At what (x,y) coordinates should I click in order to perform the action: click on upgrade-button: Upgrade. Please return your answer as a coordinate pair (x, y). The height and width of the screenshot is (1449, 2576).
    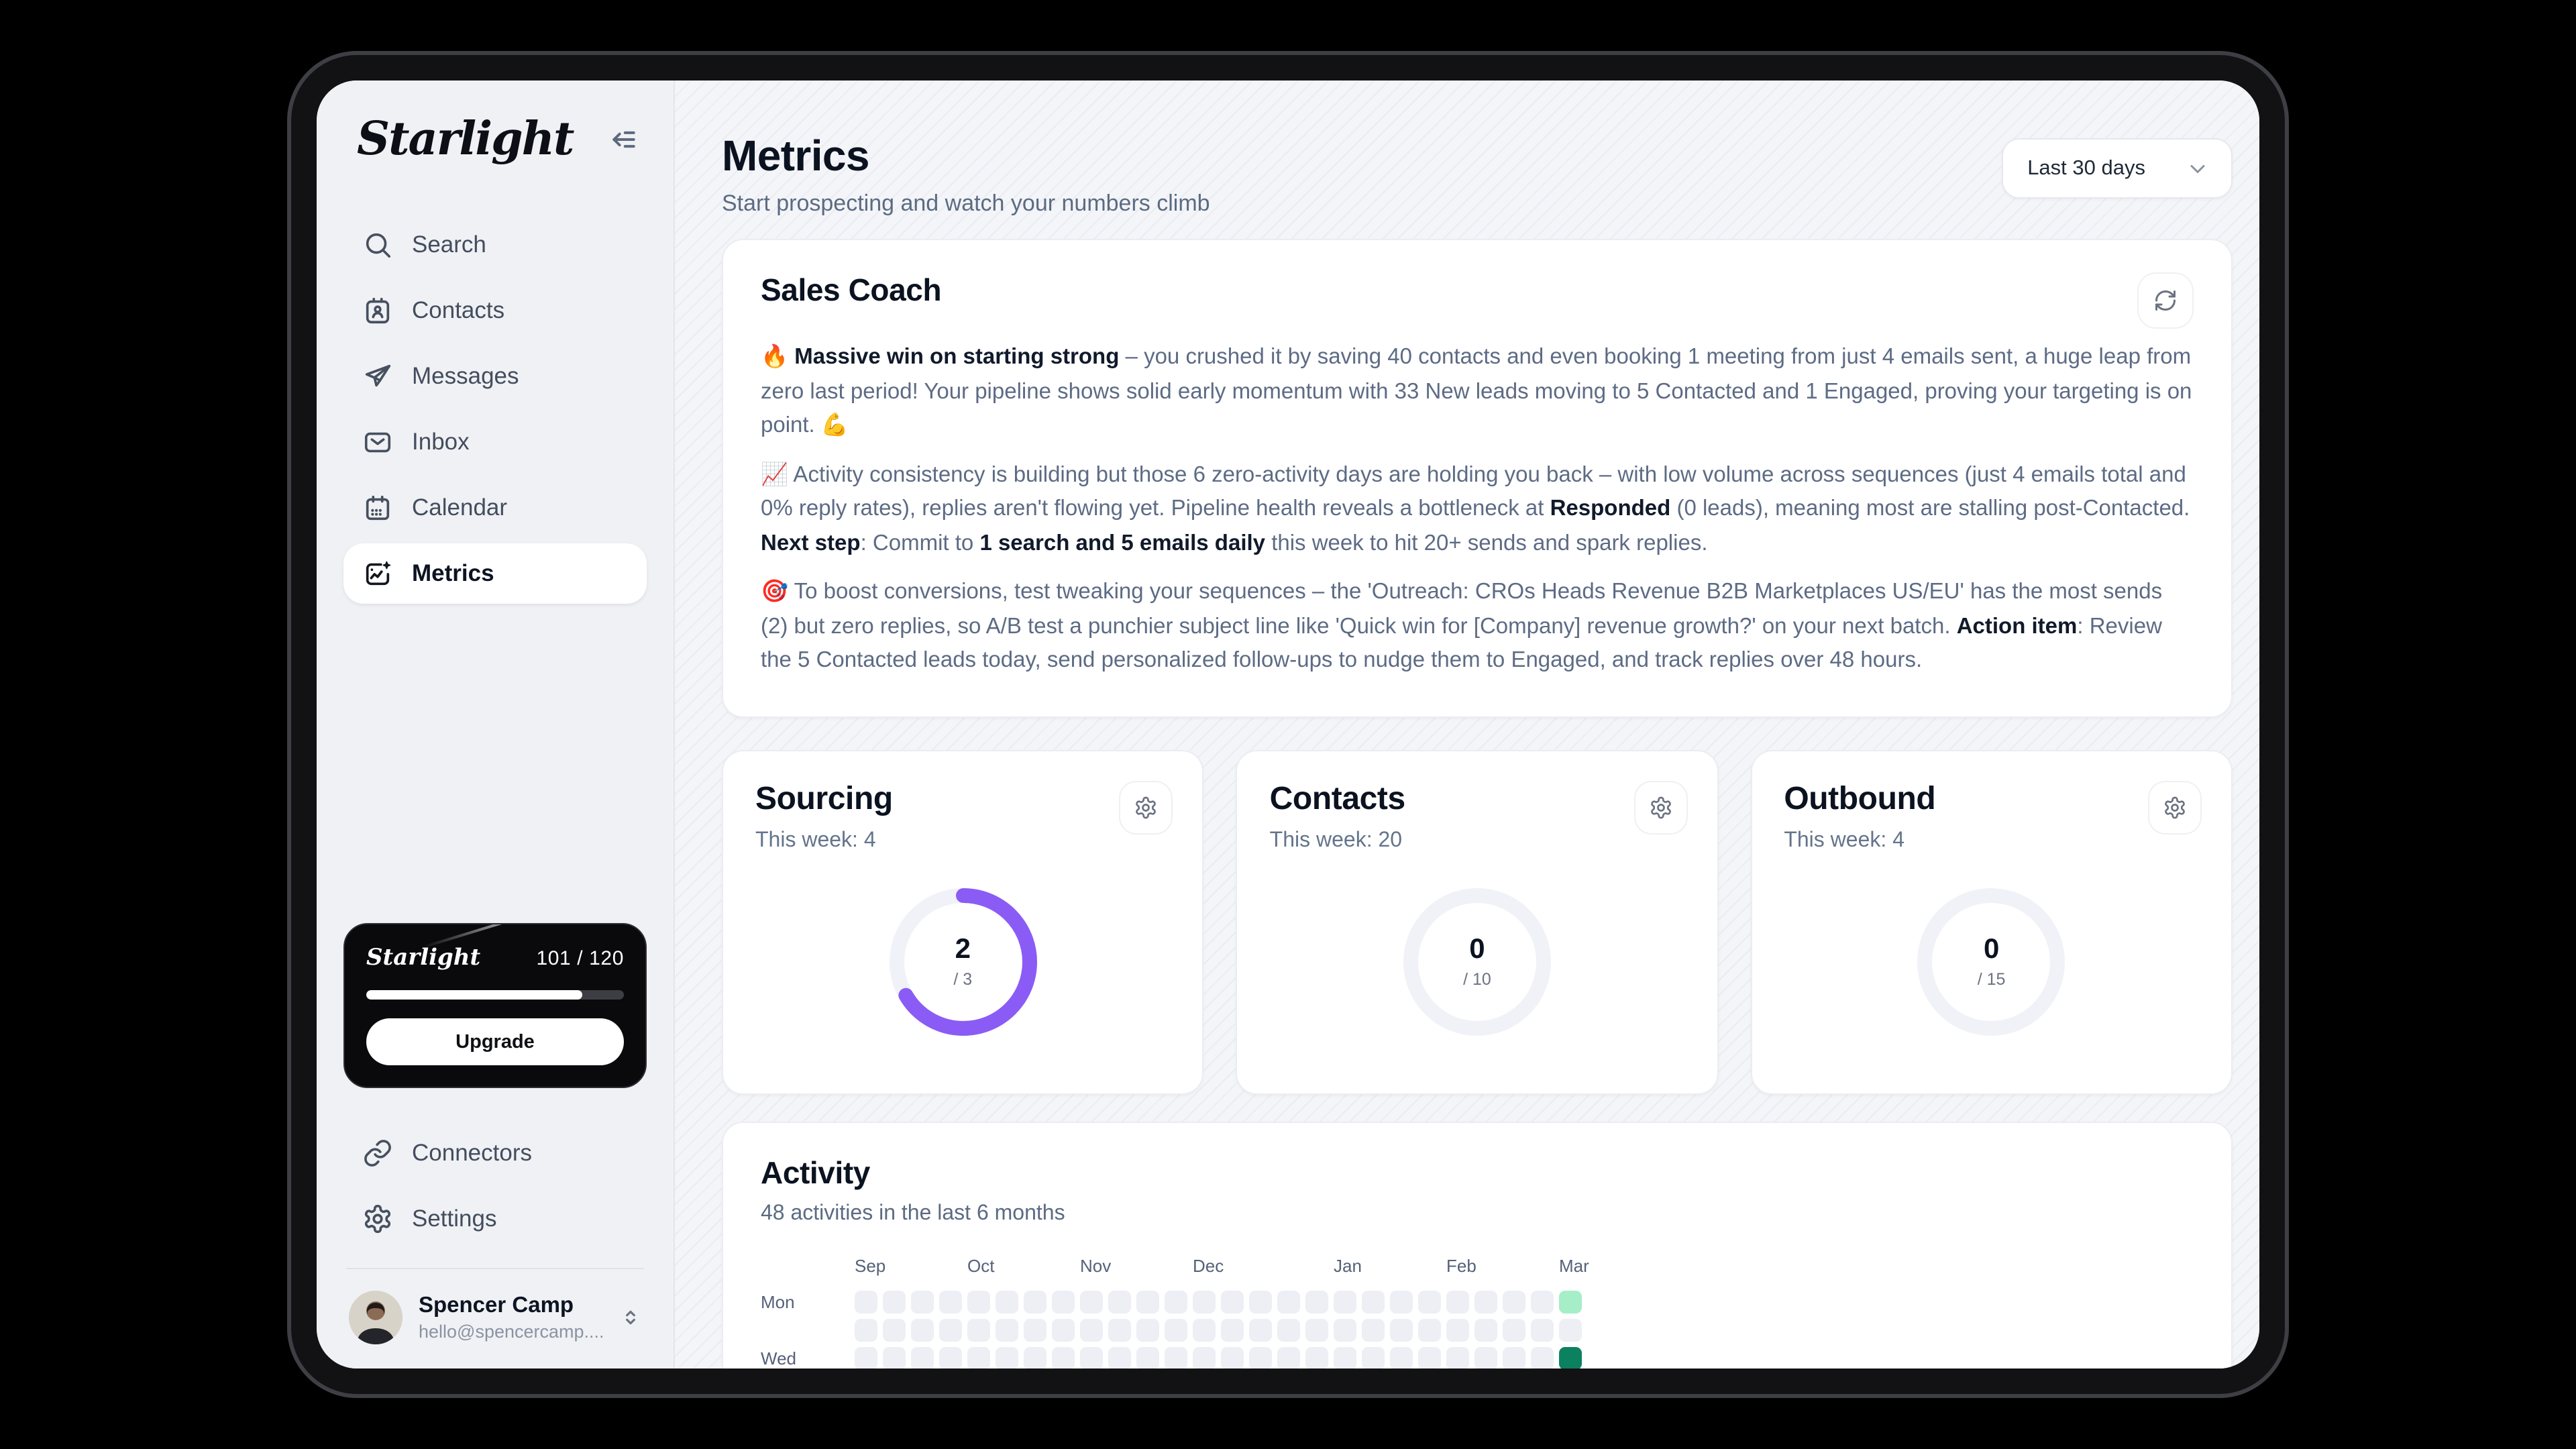
    Looking at the image, I should click on (495, 1041).